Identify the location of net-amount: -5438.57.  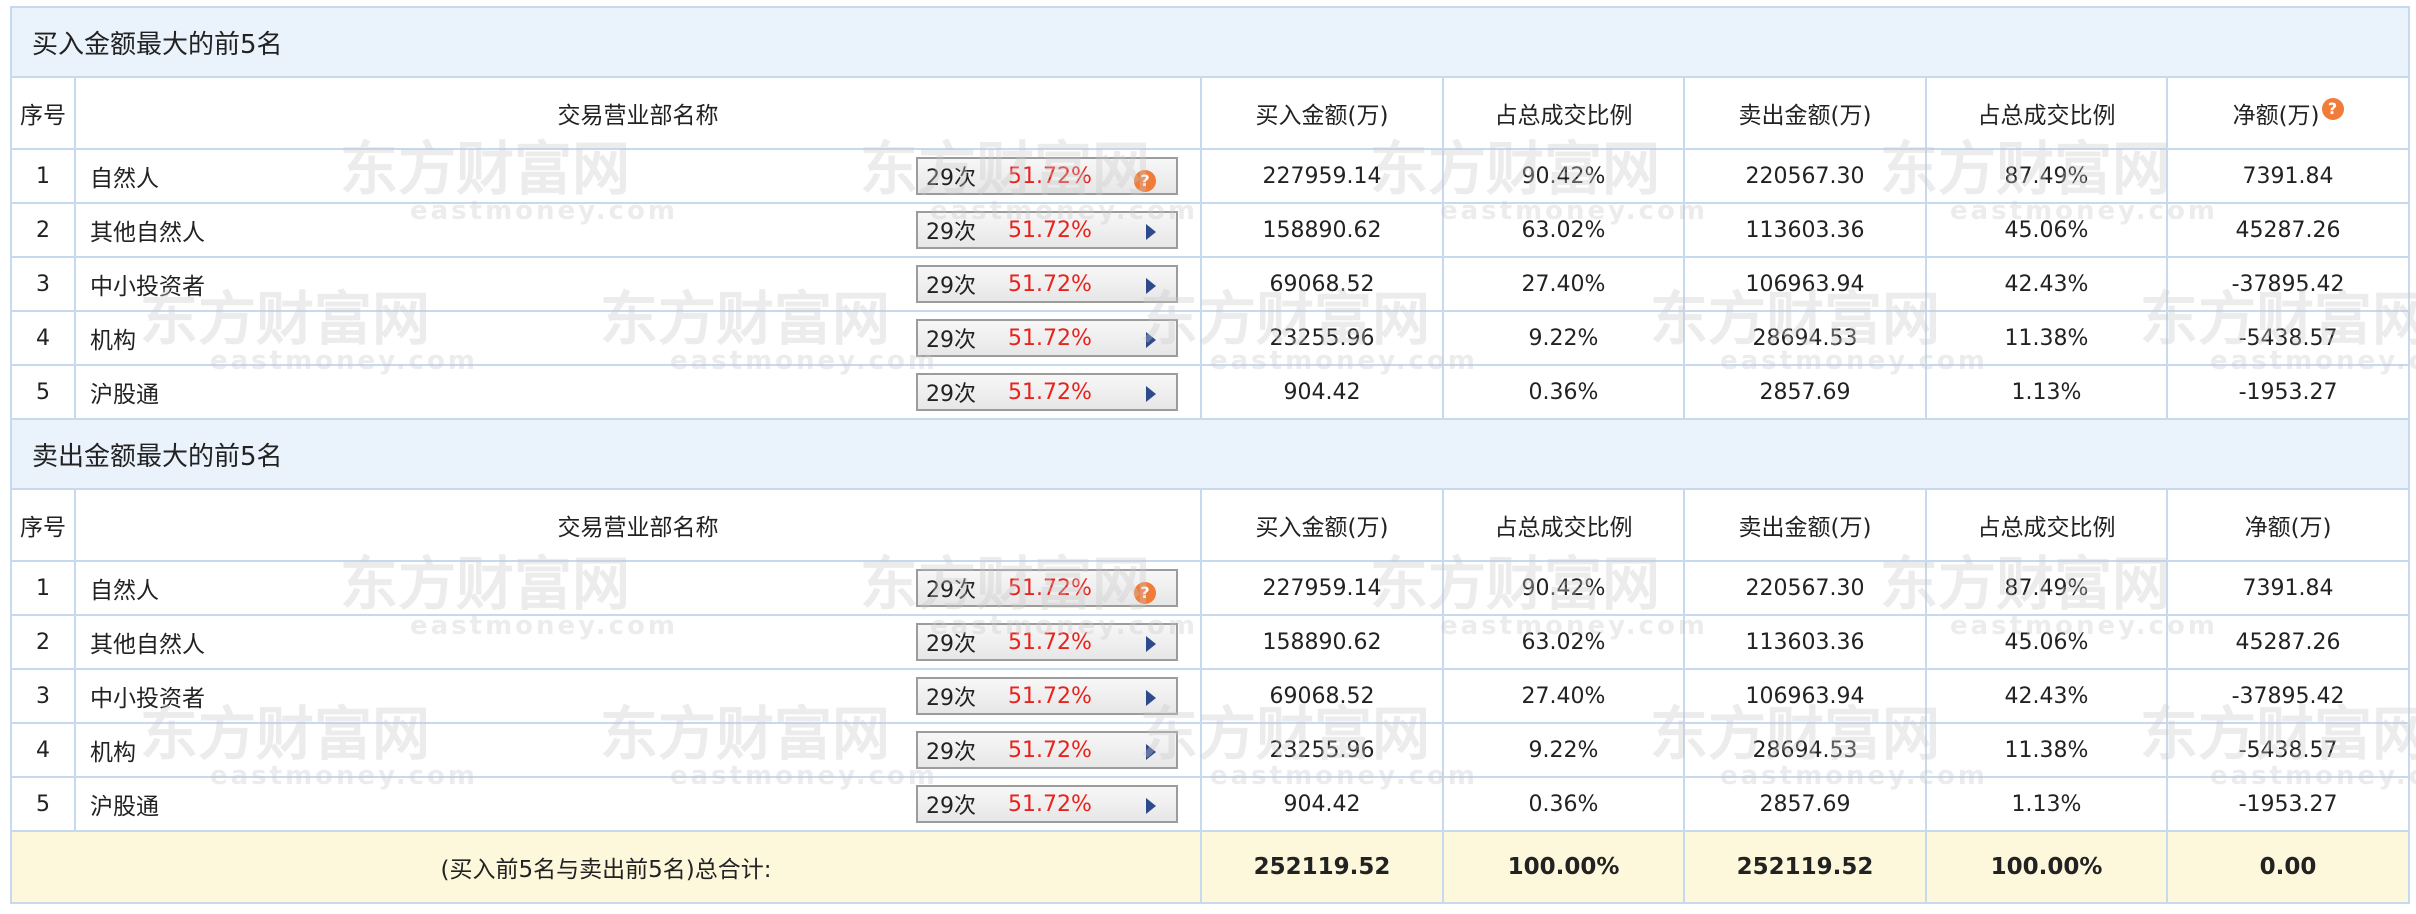
(2288, 750).